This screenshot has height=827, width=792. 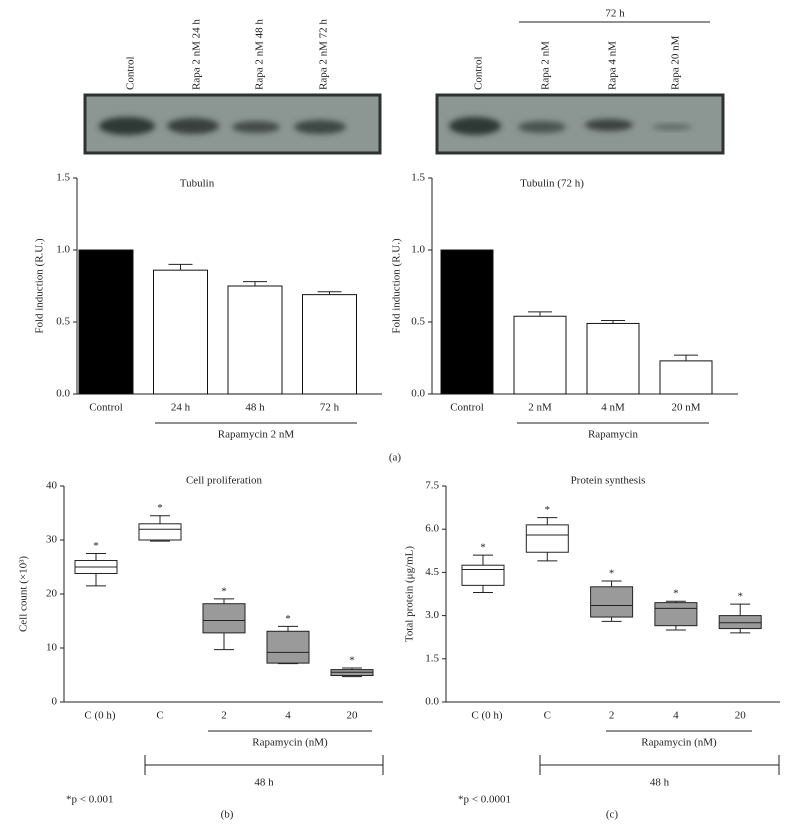 I want to click on x-tick-label: 4 nM, so click(x=613, y=408).